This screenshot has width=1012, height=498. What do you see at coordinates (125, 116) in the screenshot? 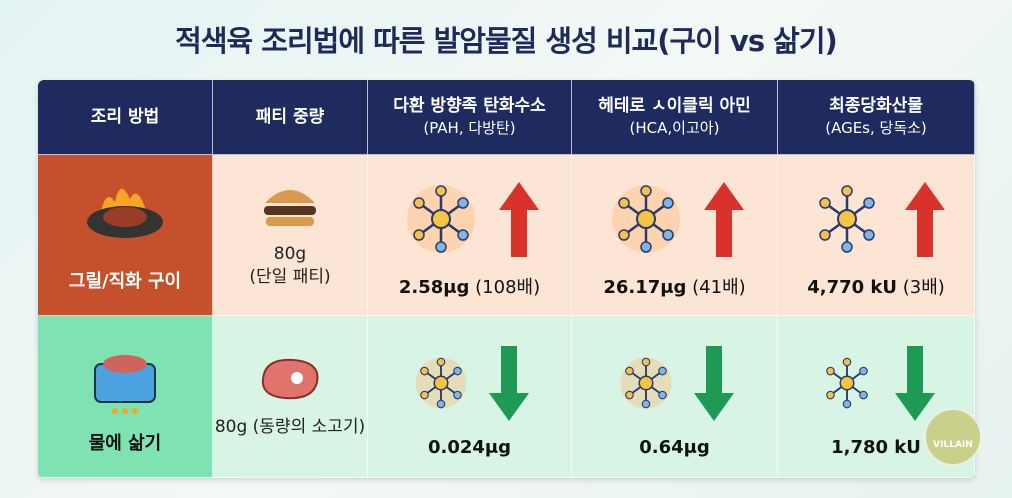
I see `header-main: 조리 방법` at bounding box center [125, 116].